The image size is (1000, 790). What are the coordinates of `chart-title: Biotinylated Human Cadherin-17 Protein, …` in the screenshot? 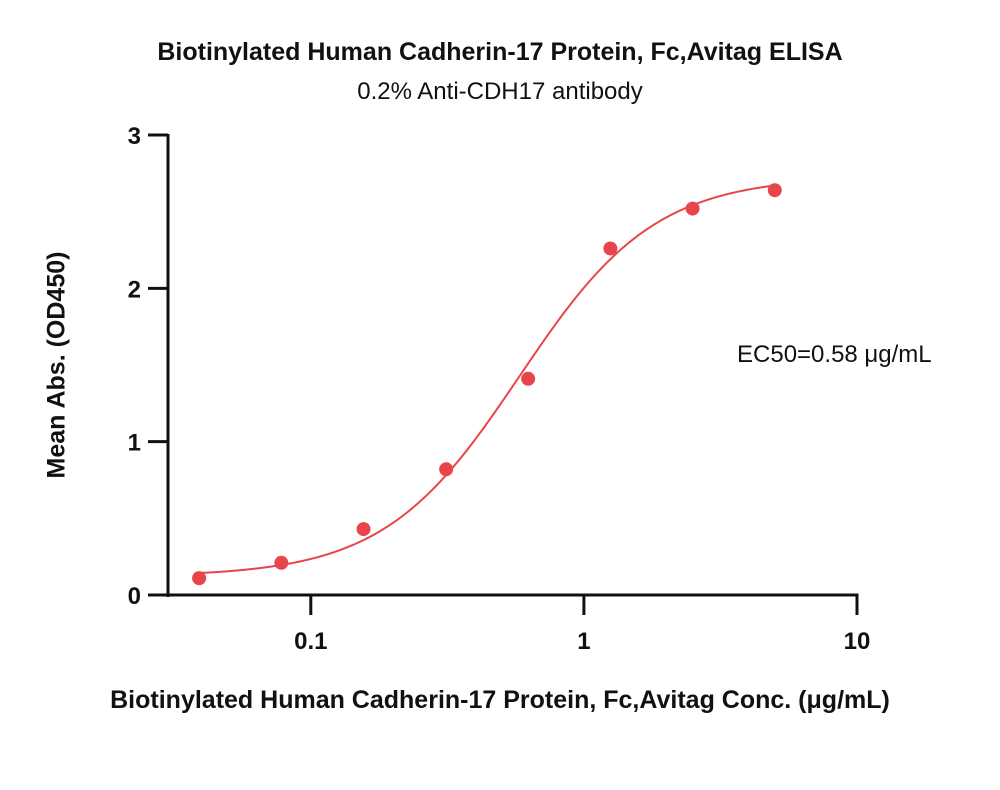 It's located at (500, 52).